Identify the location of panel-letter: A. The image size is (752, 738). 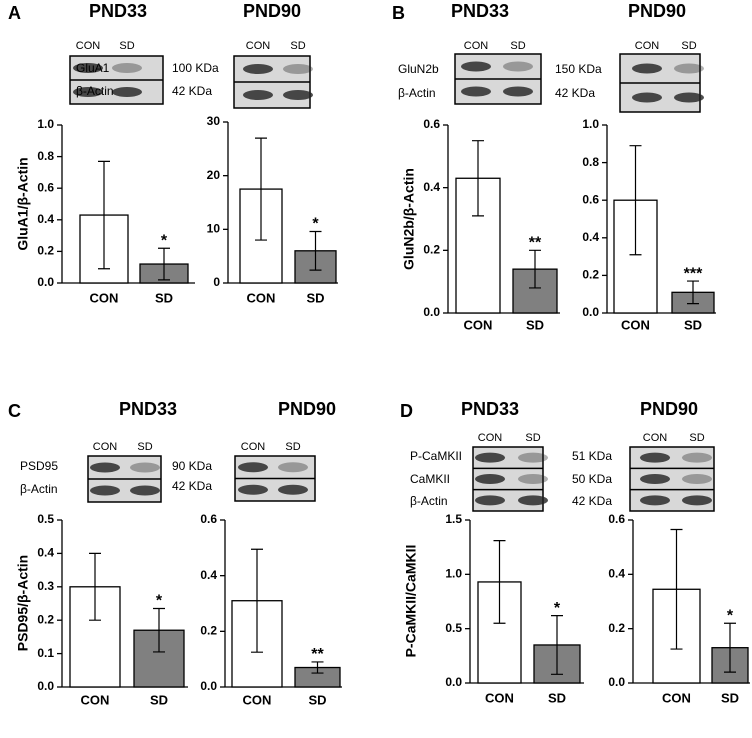
(14, 13).